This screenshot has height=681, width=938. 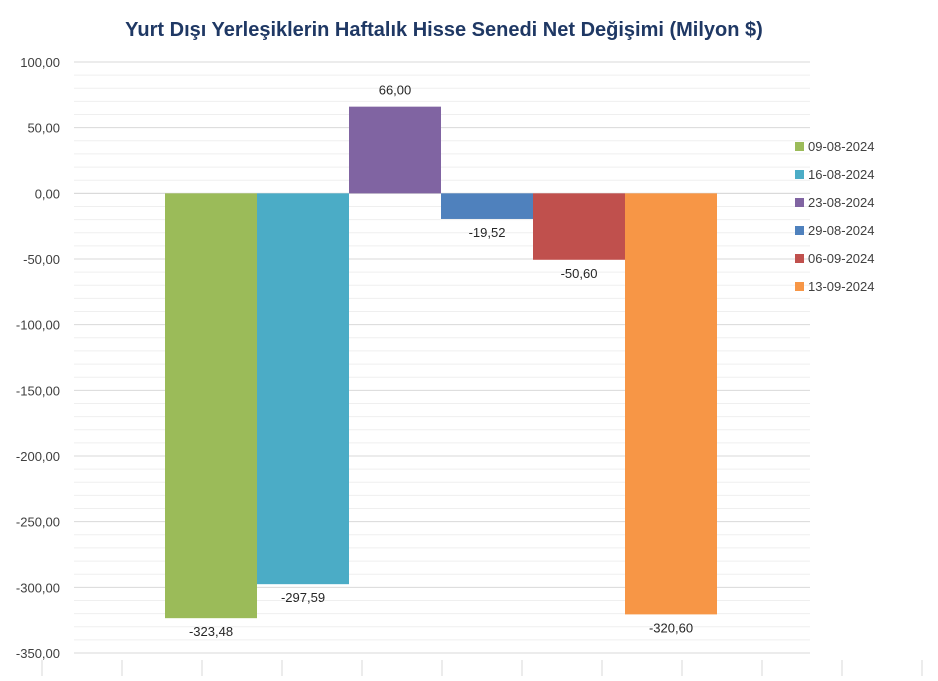 What do you see at coordinates (841, 174) in the screenshot?
I see `legend-label-16-08-2024: 16-08-2024` at bounding box center [841, 174].